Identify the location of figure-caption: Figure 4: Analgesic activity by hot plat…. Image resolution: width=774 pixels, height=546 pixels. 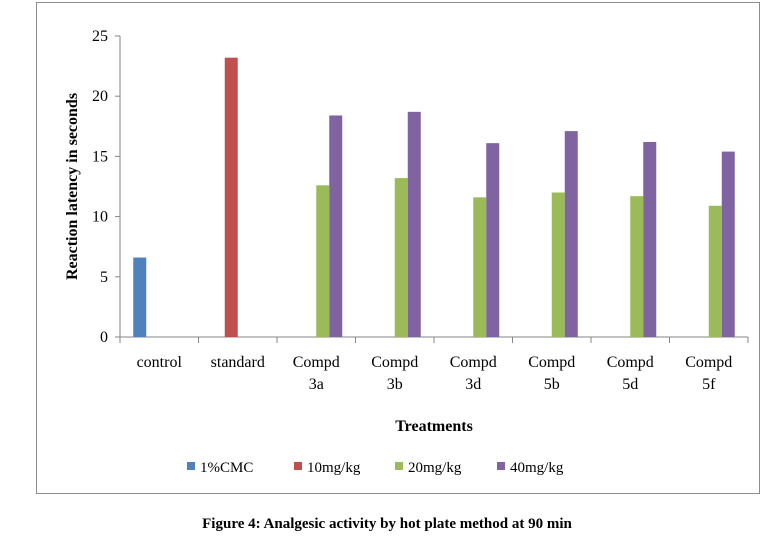
(387, 524).